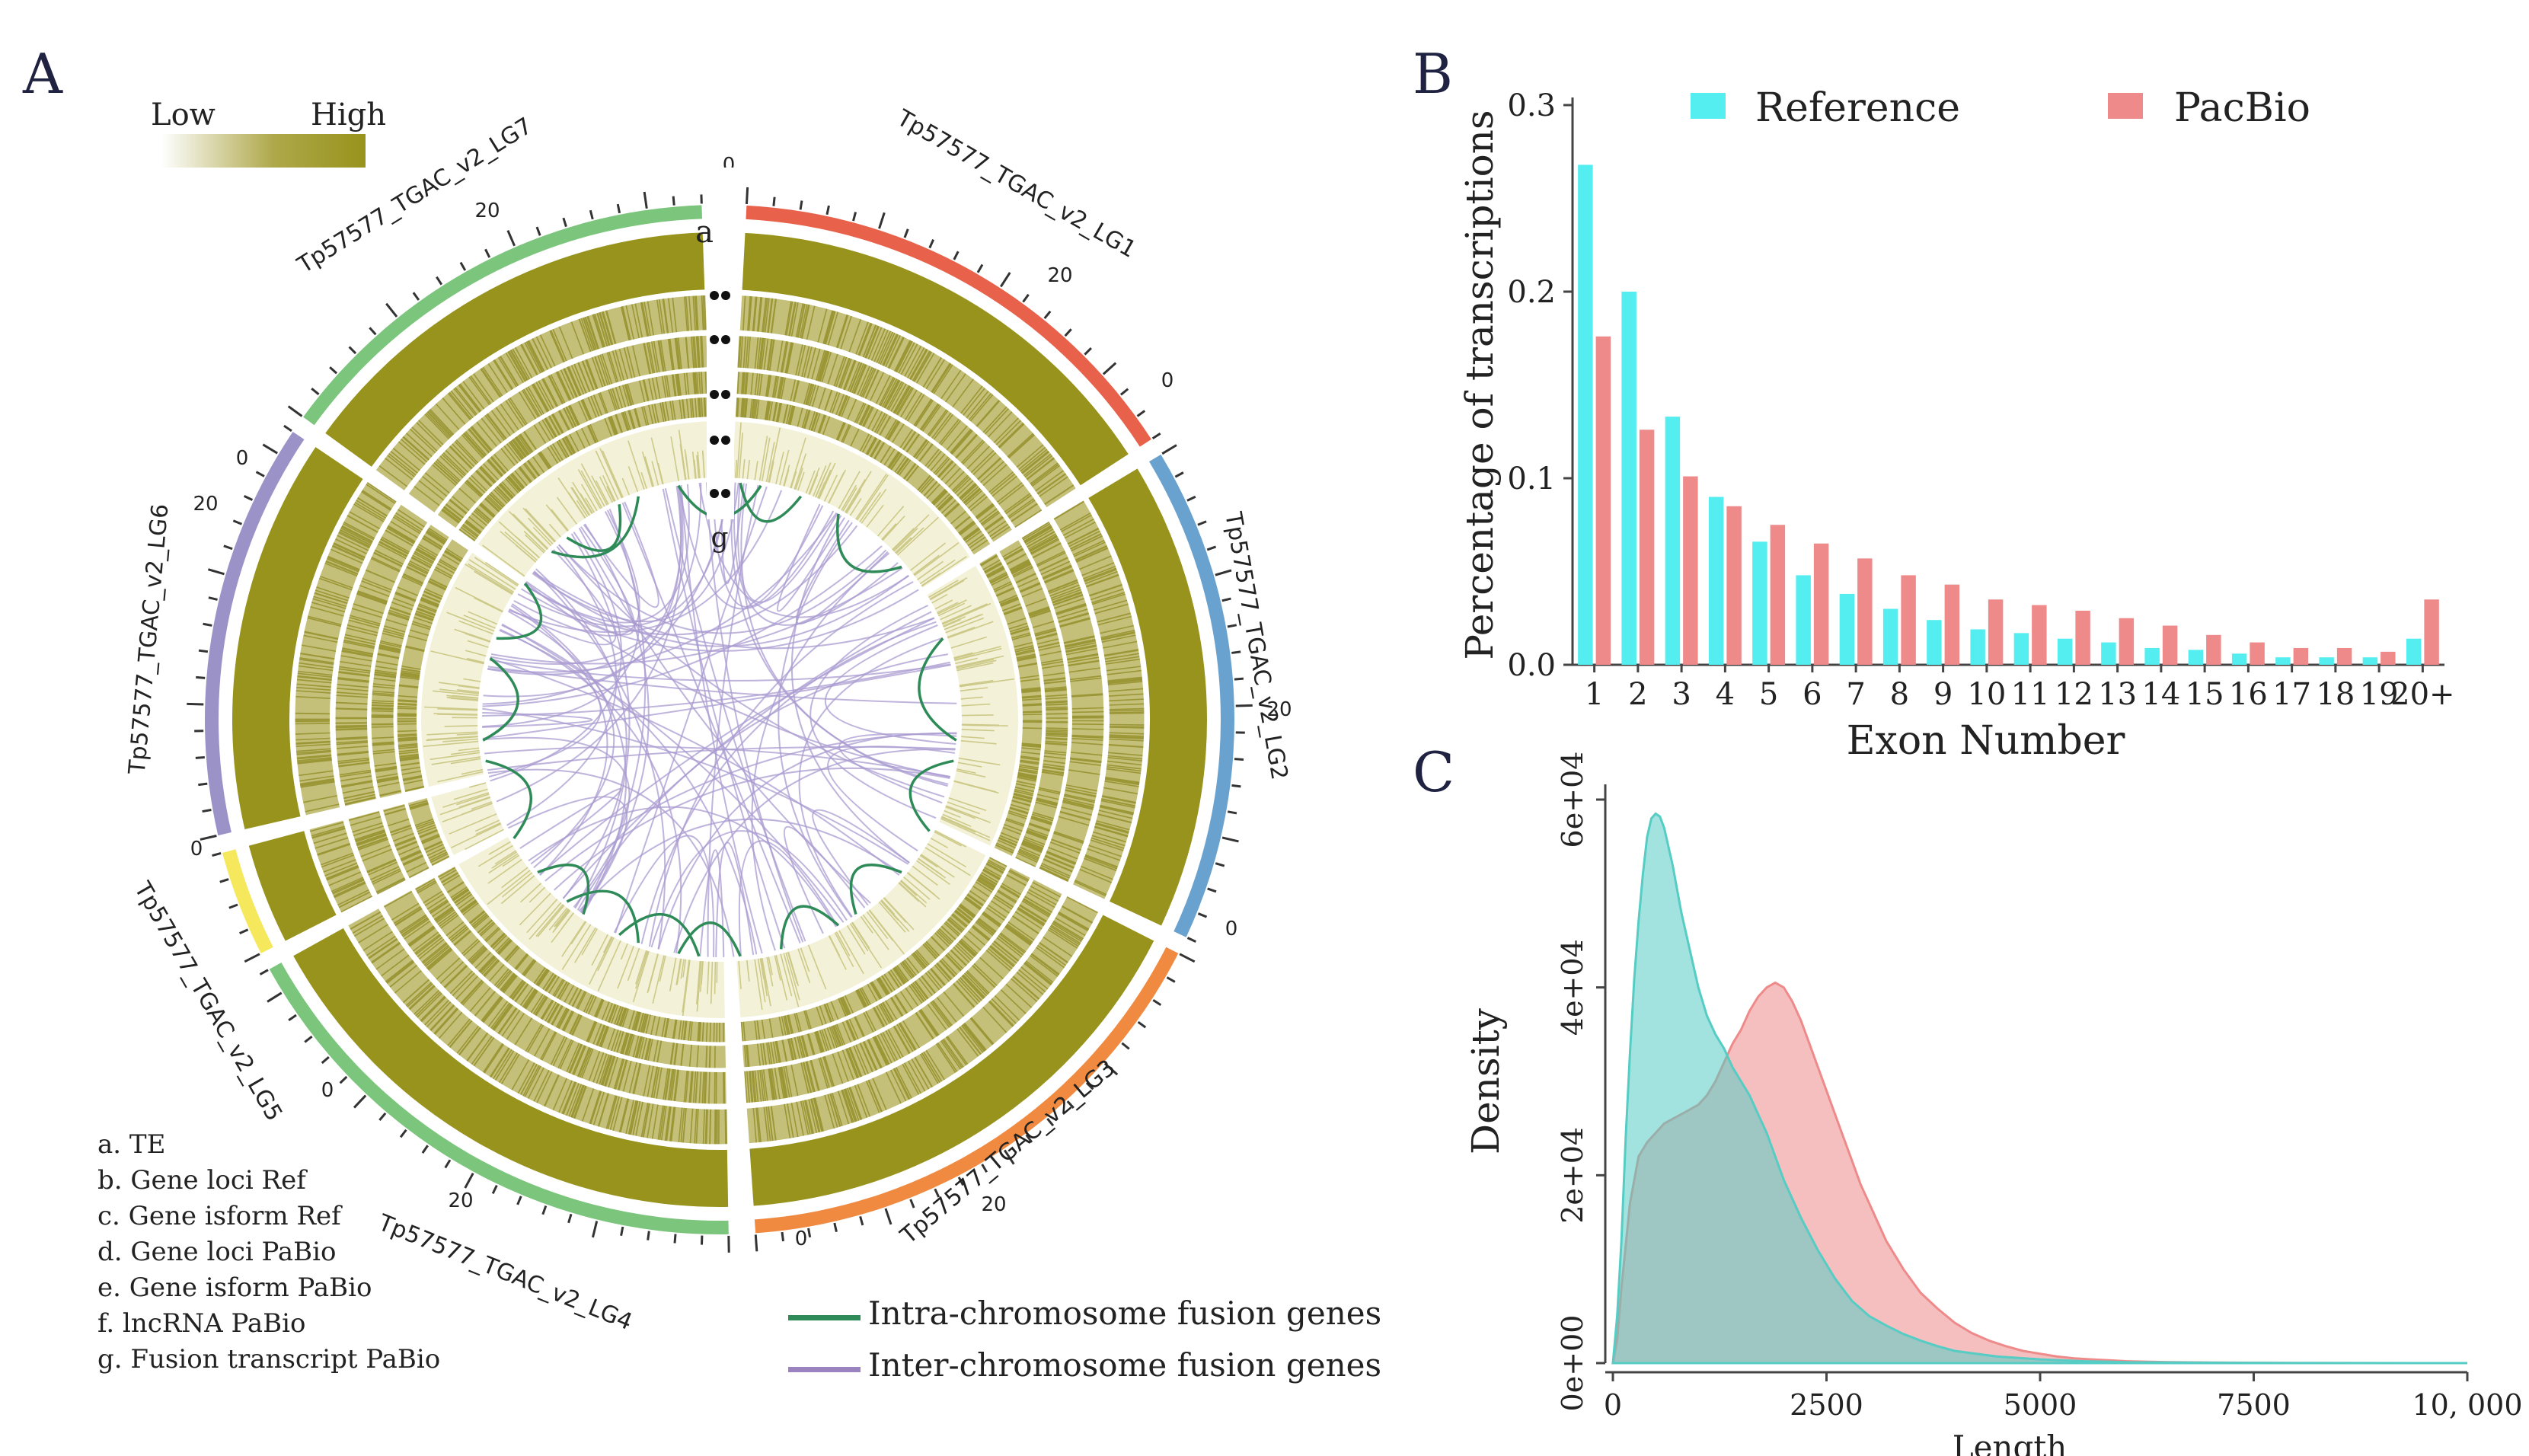 This screenshot has height=1456, width=2529. Describe the element at coordinates (1573, 1175) in the screenshot. I see `y-tick-label: 2e+04` at that location.